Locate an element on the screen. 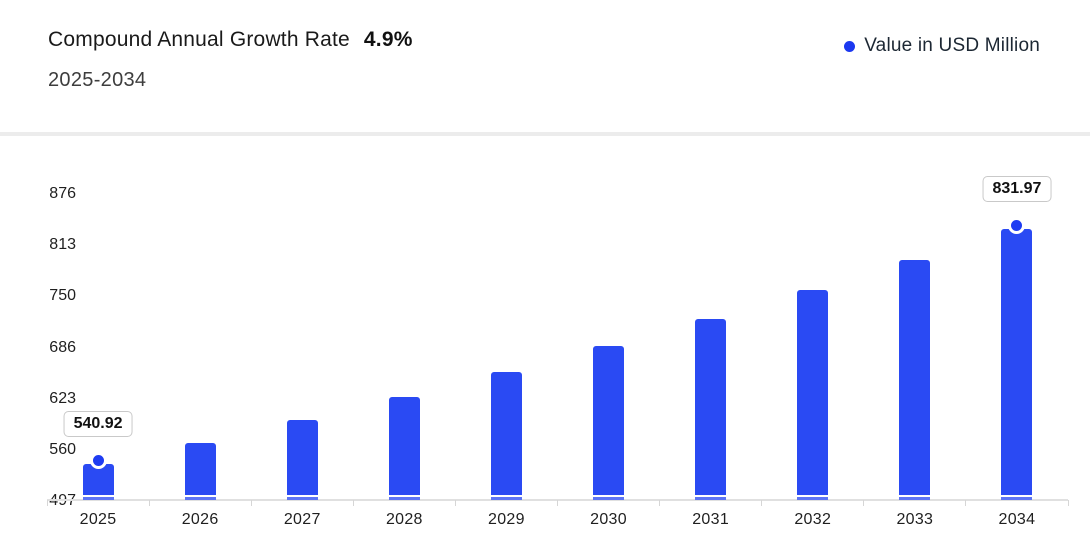 The image size is (1090, 557). y-axis-label: 623 is located at coordinates (62, 398).